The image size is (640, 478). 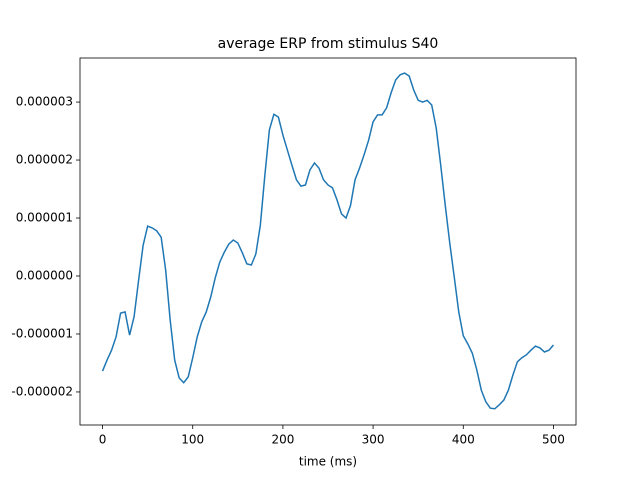 I want to click on x-tick-label: 0, so click(x=103, y=440).